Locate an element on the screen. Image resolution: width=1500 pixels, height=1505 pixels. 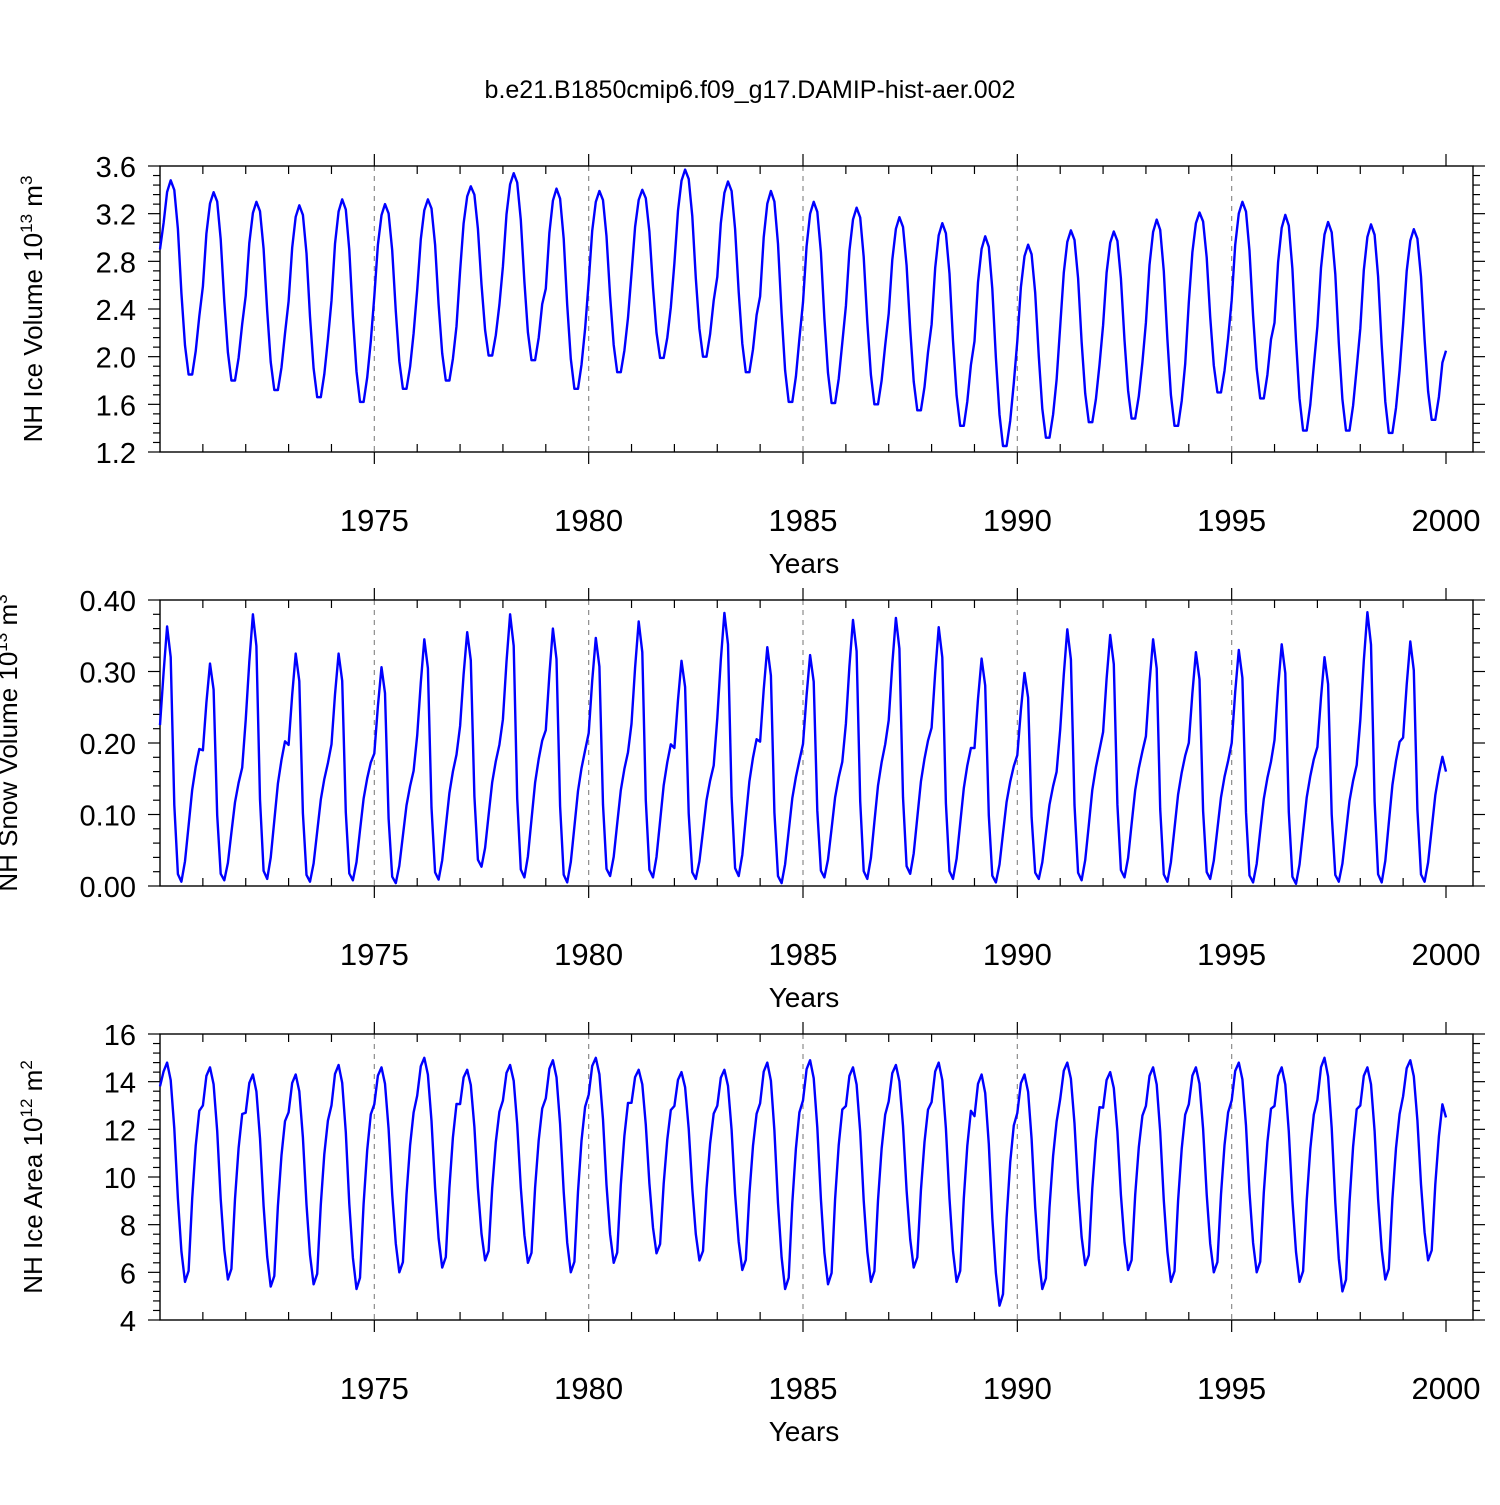
y-tick-label: 1.6 is located at coordinates (116, 406).